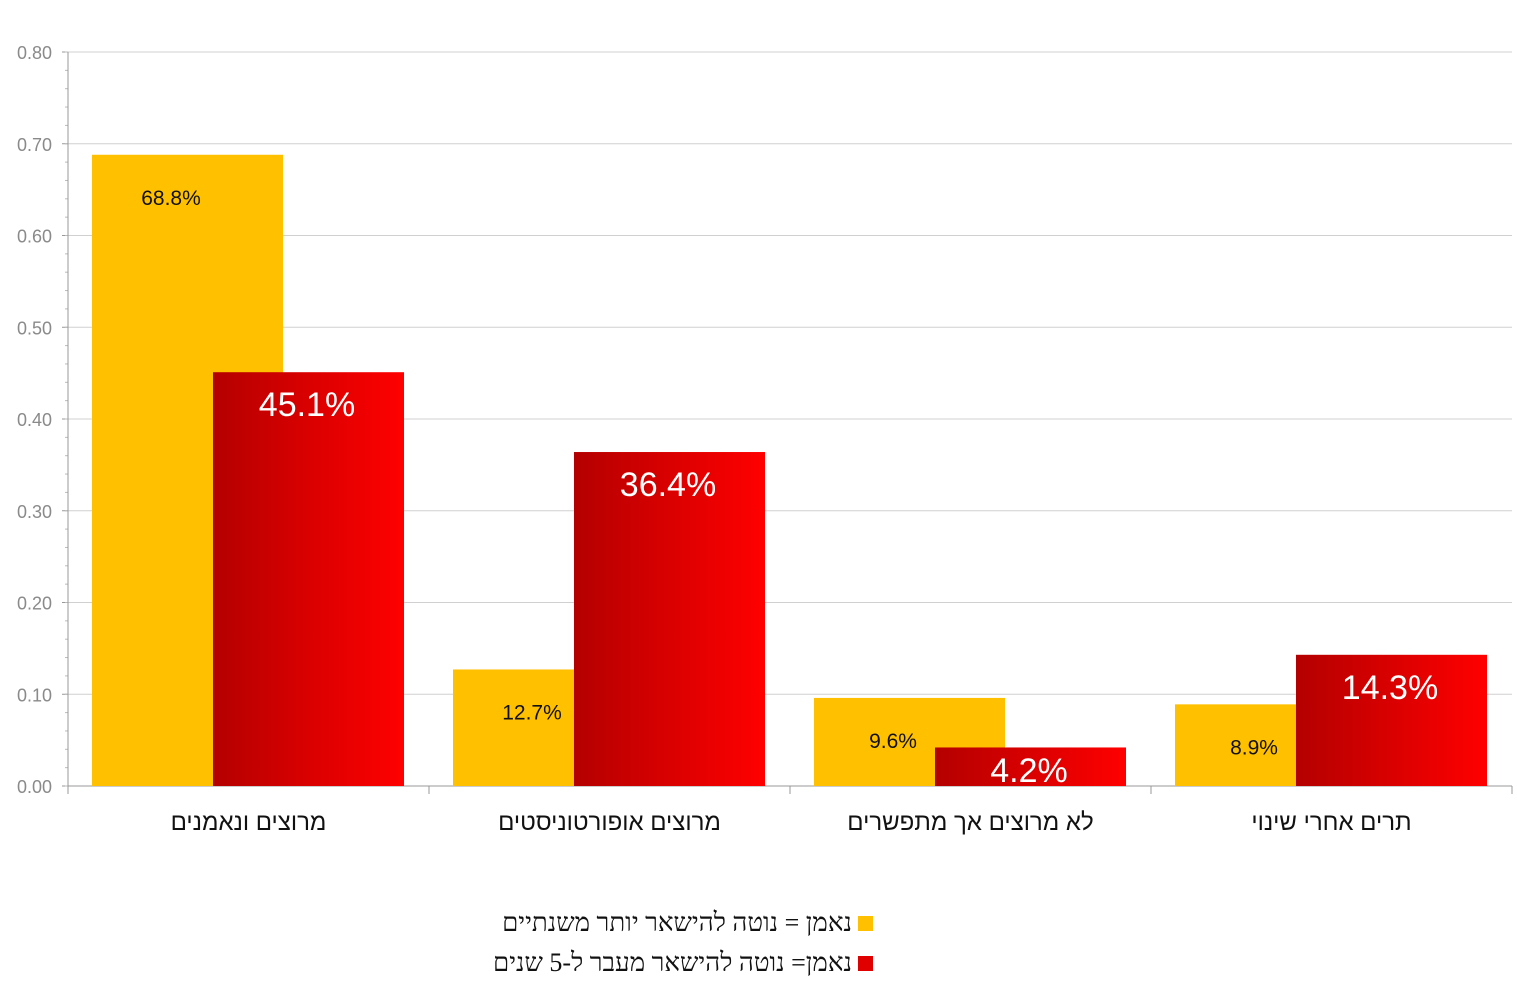  I want to click on data-label-series-2: 36.4%, so click(668, 485).